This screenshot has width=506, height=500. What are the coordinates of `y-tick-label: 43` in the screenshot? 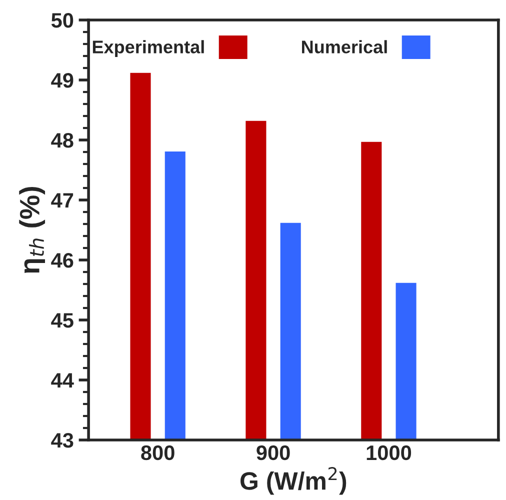 It's located at (62, 440).